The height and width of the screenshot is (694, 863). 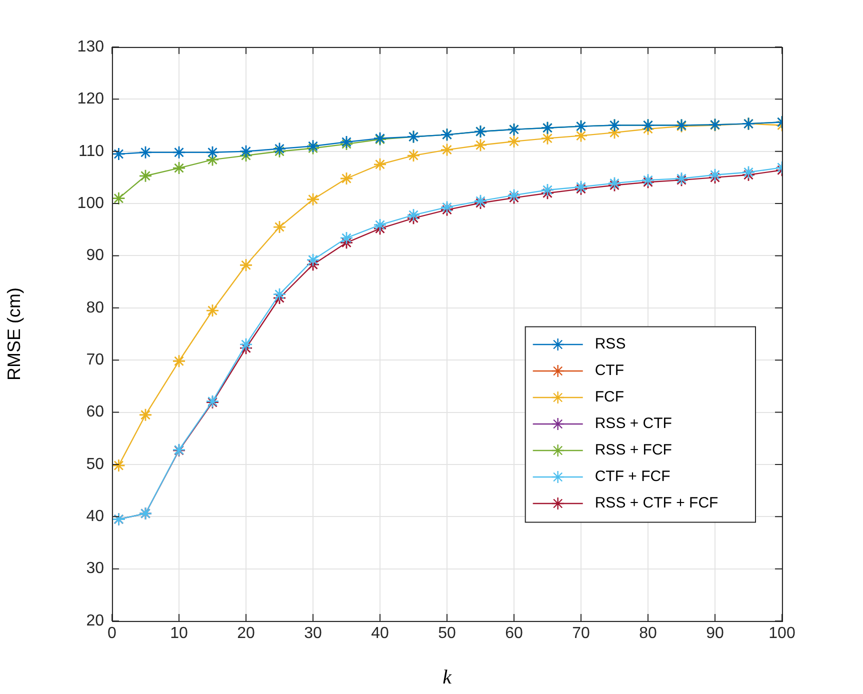 What do you see at coordinates (514, 633) in the screenshot?
I see `x-tick-label: 60` at bounding box center [514, 633].